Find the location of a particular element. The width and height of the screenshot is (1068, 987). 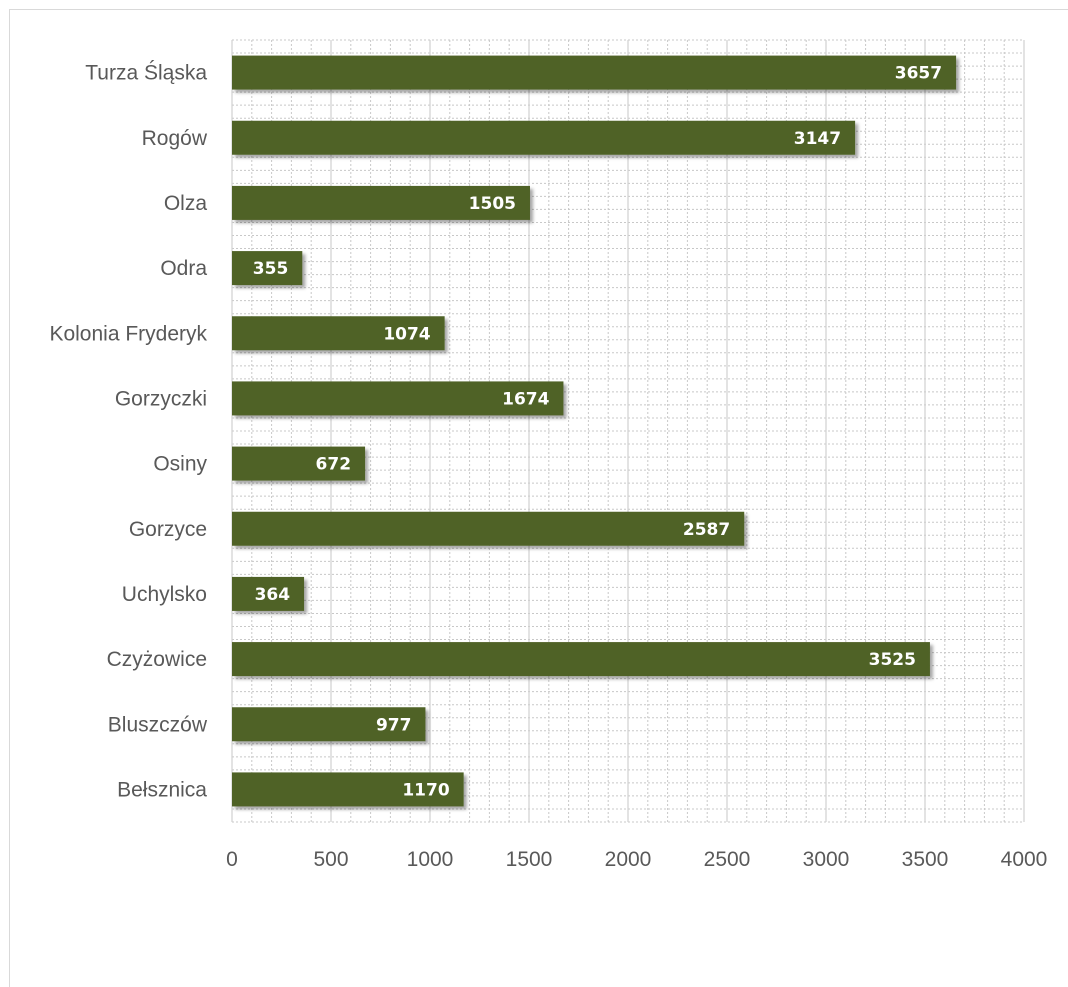

data-label: 672 is located at coordinates (334, 465).